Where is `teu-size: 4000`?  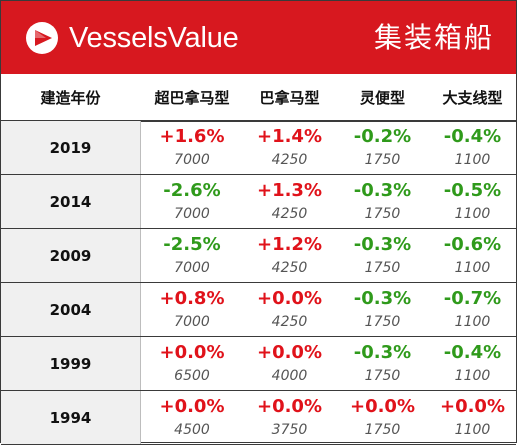
teu-size: 4000 is located at coordinates (289, 375).